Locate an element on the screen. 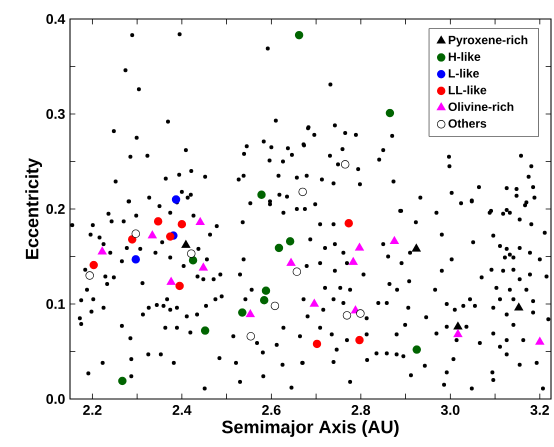 This screenshot has width=554, height=447. legend-label: Pyroxene-rich is located at coordinates (488, 41).